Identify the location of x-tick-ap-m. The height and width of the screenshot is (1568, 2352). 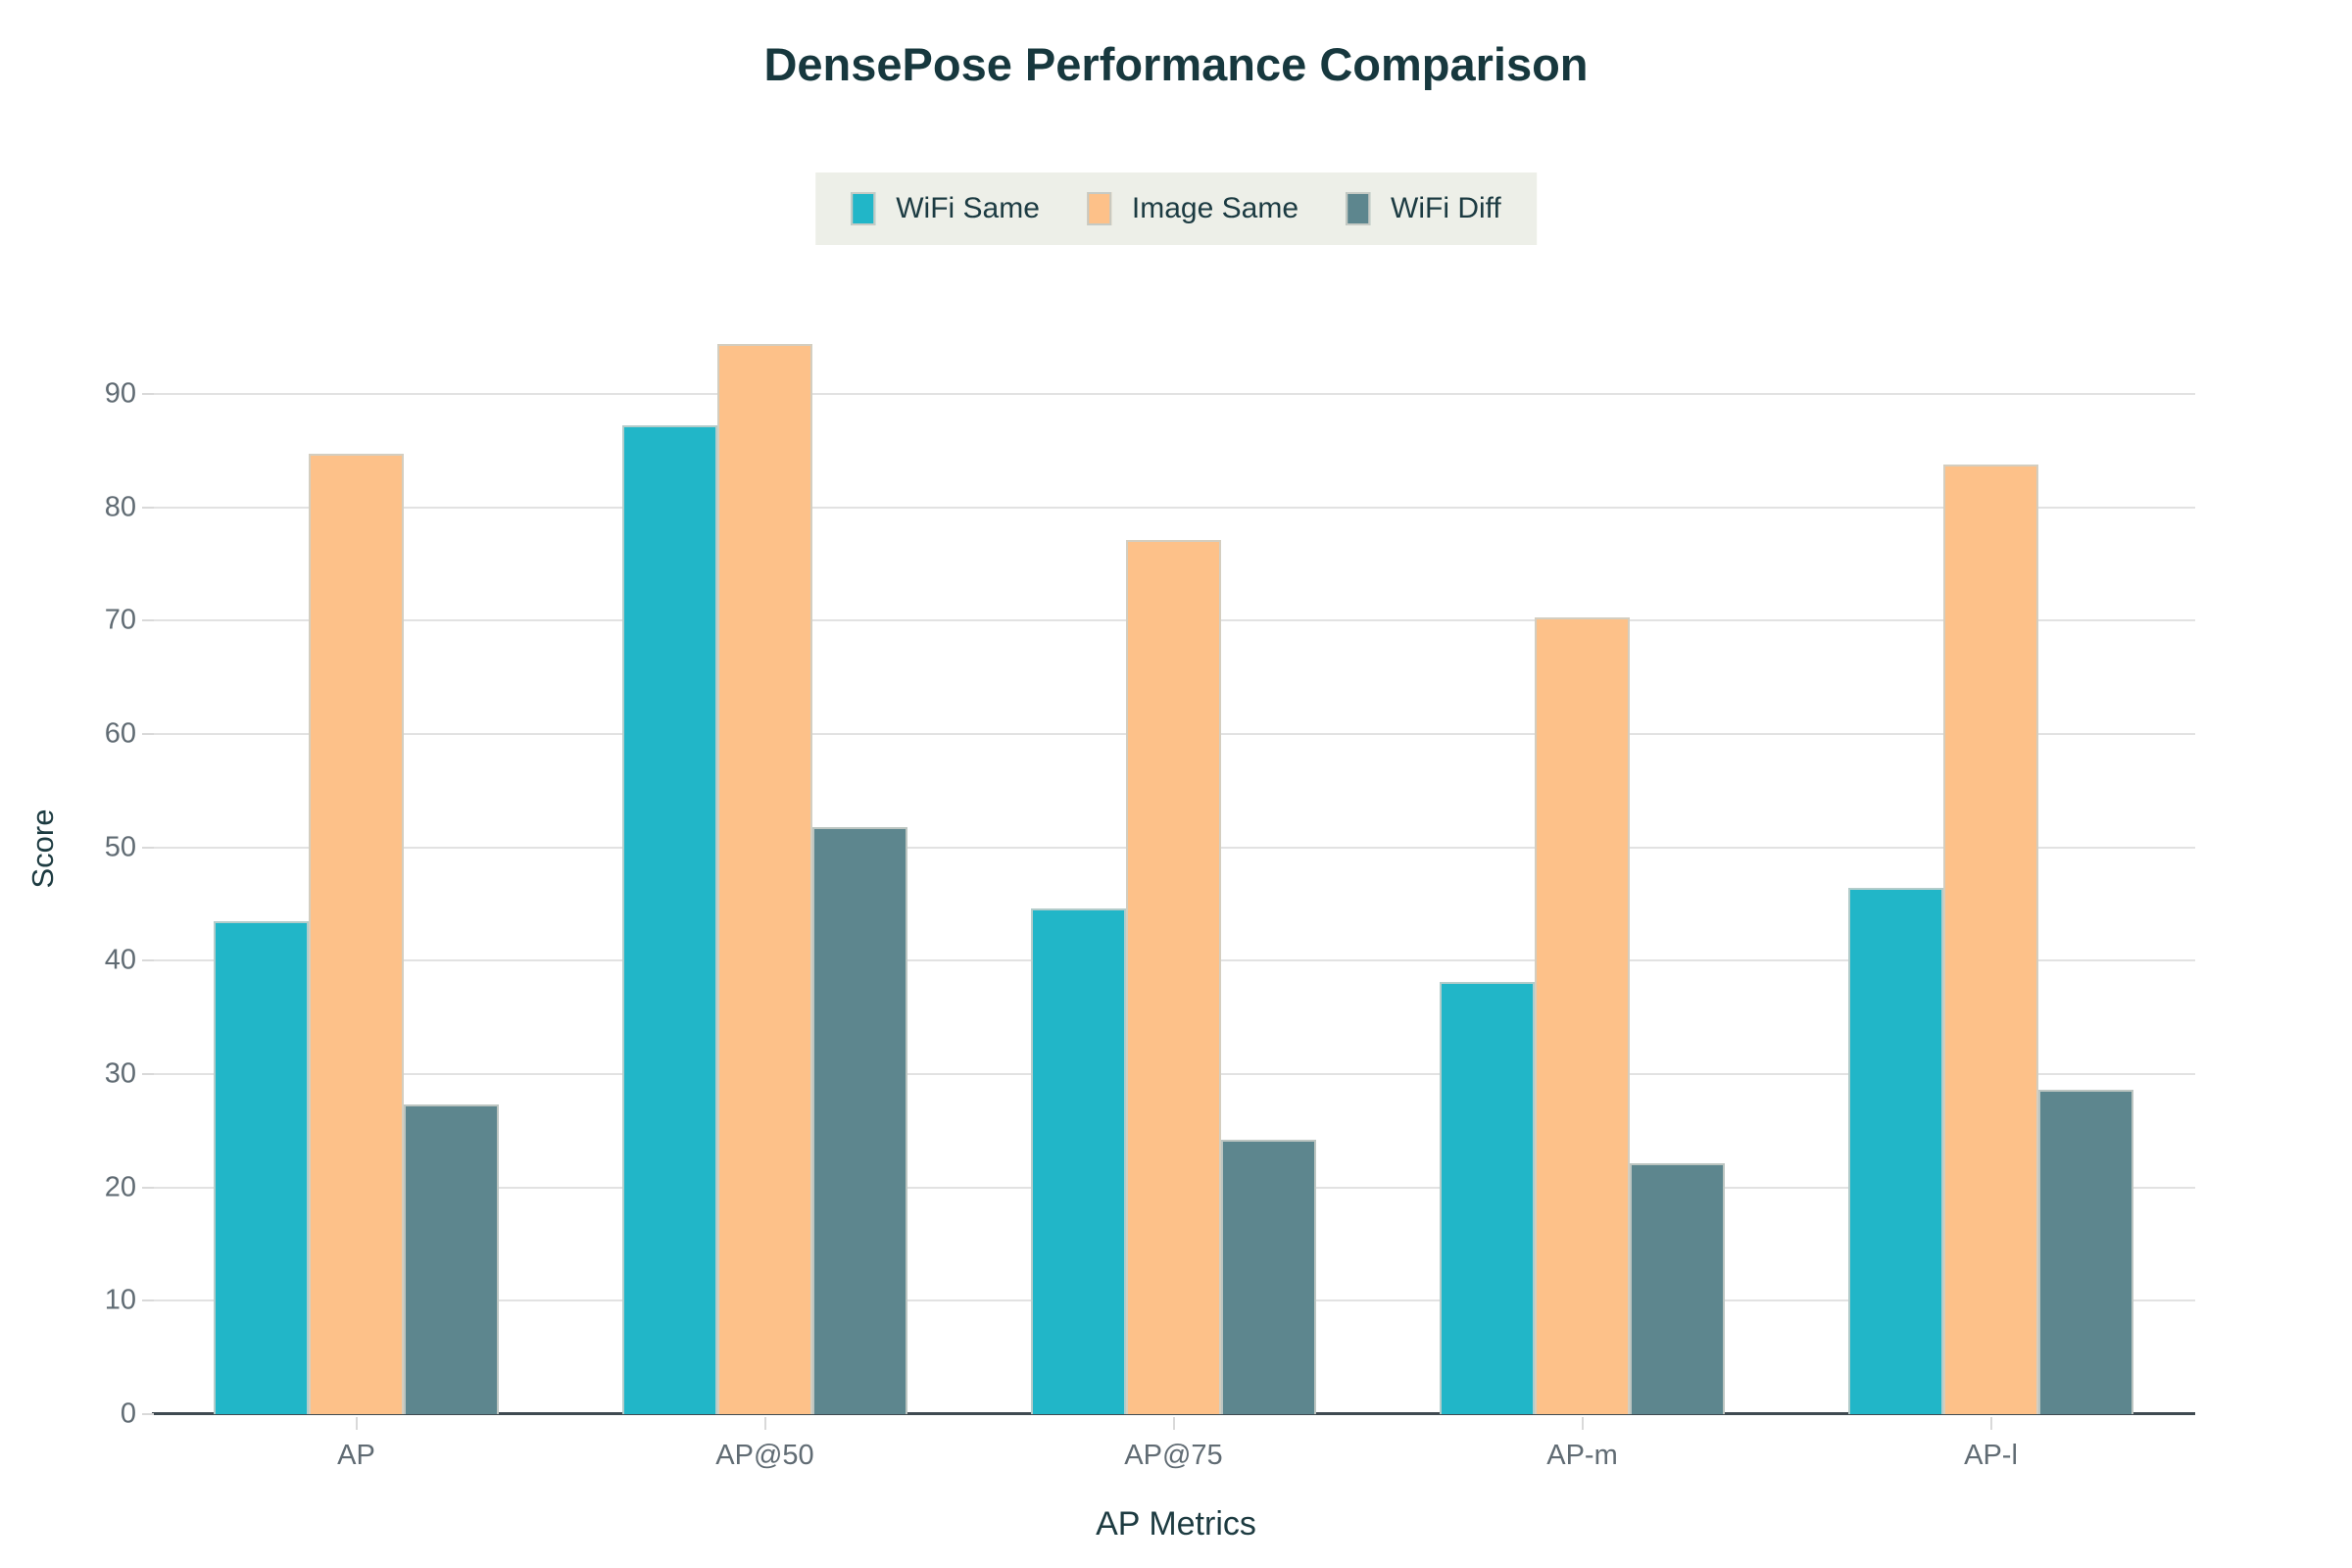
(1582, 1423).